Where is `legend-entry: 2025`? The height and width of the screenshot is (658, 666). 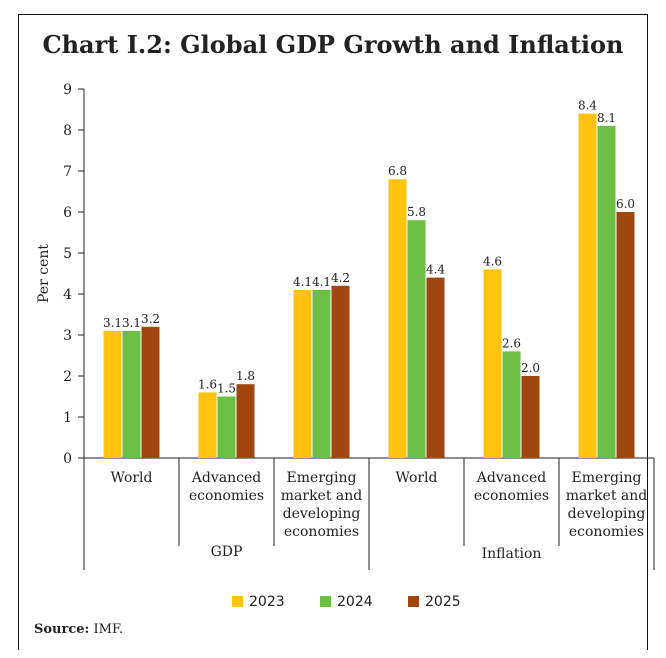 legend-entry: 2025 is located at coordinates (443, 602).